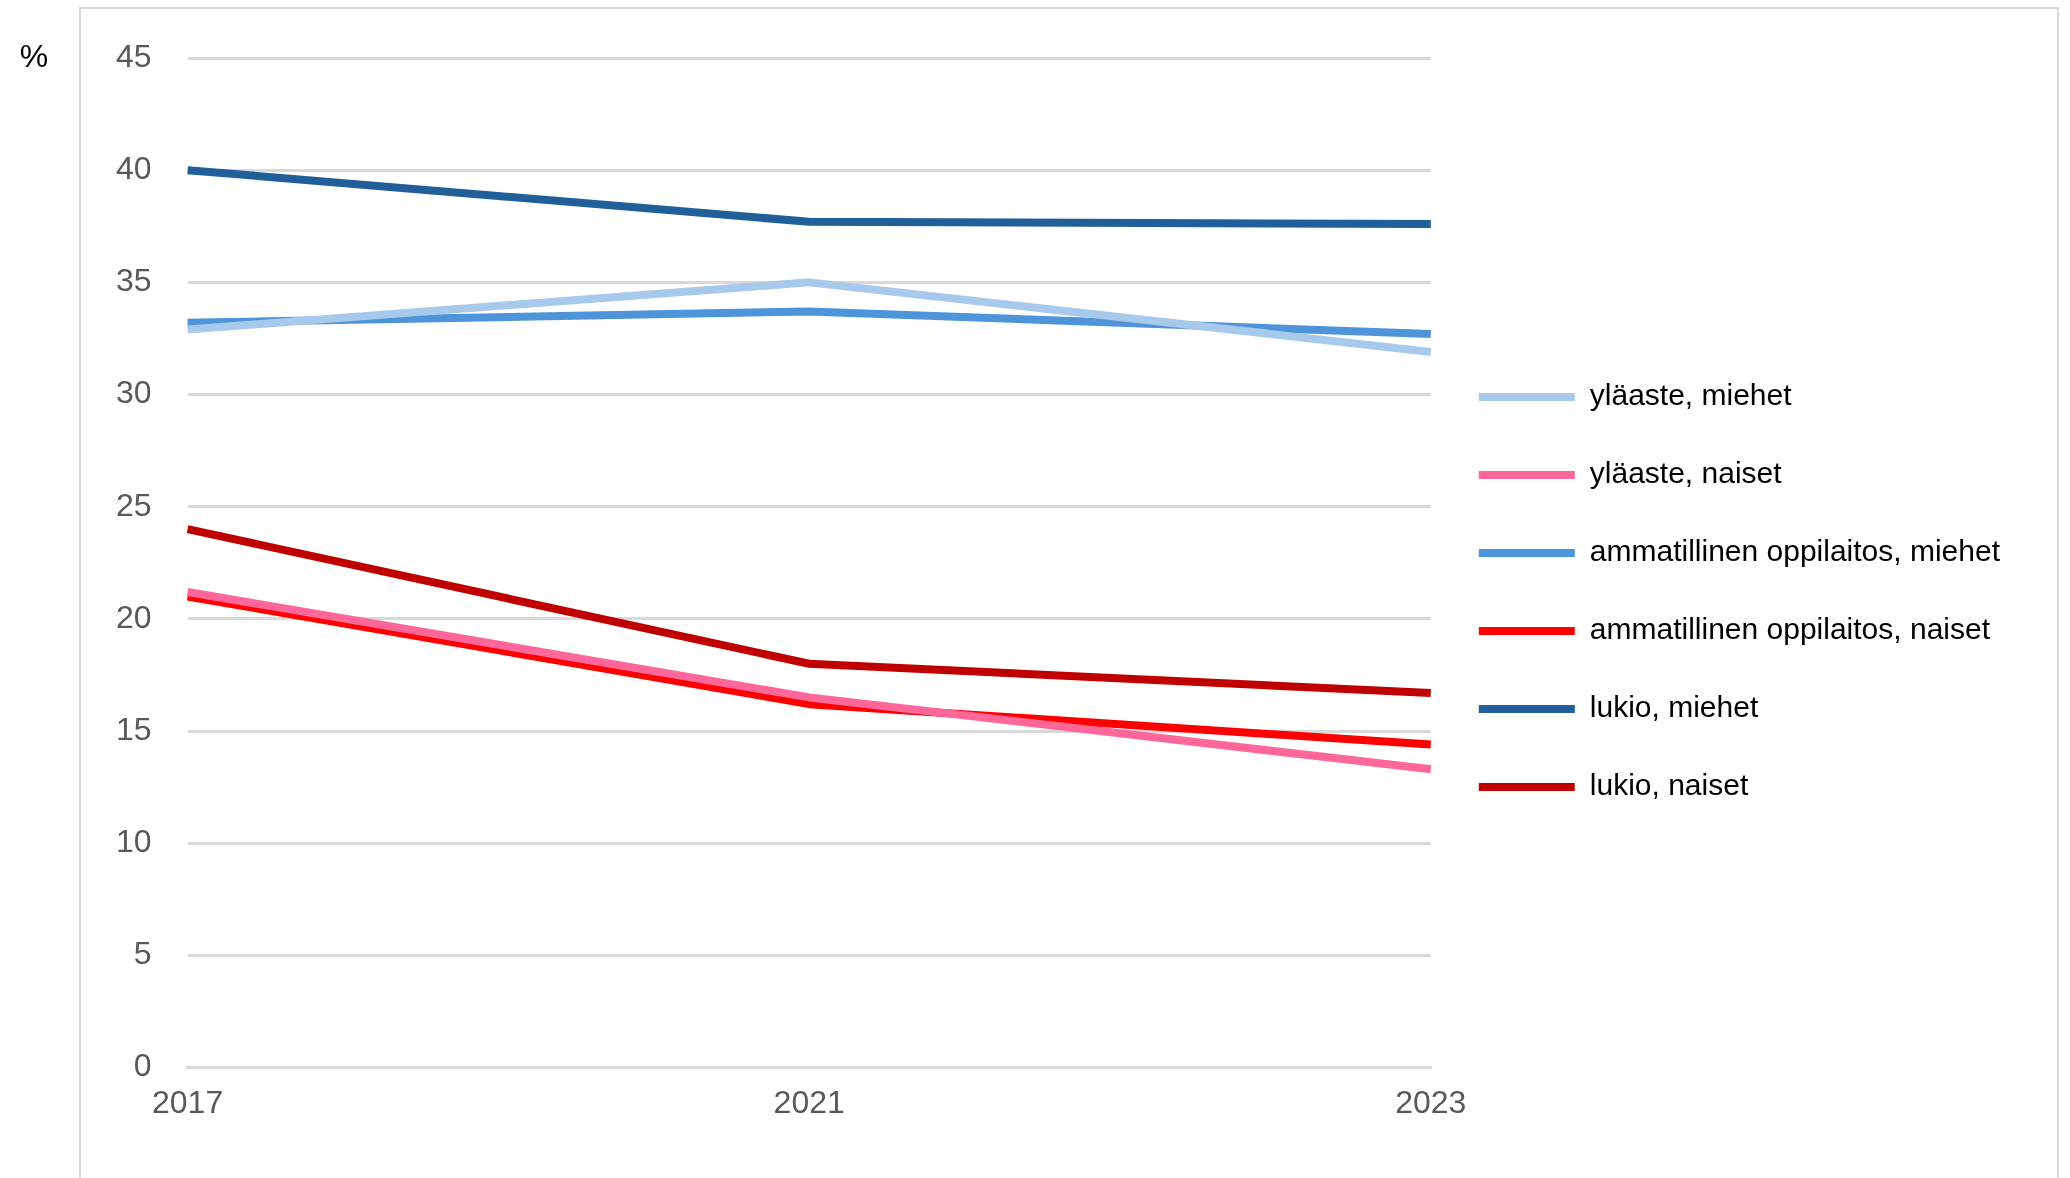 This screenshot has height=1178, width=2070. Describe the element at coordinates (134, 55) in the screenshot. I see `y-tick-label: 45` at that location.